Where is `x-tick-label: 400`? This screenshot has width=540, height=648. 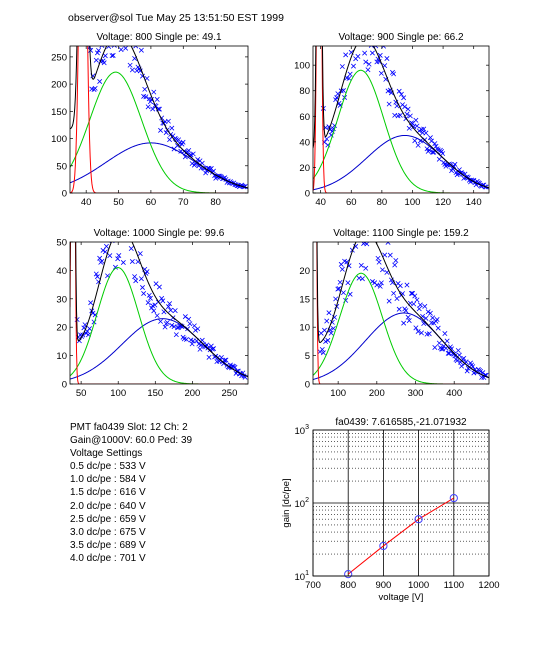
x-tick-label: 400 is located at coordinates (454, 393).